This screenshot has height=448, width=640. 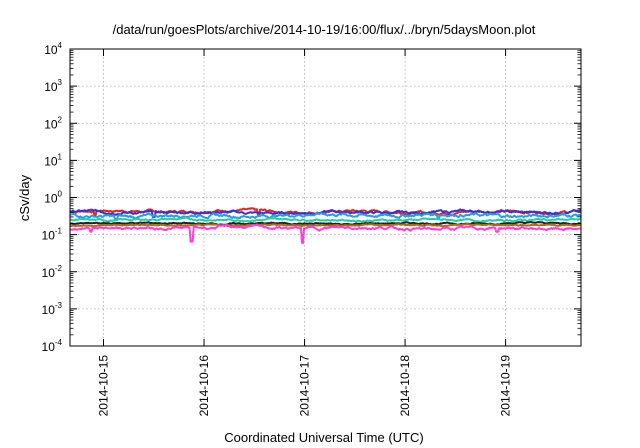 What do you see at coordinates (52, 272) in the screenshot?
I see `y-tick-label: 10⁻²` at bounding box center [52, 272].